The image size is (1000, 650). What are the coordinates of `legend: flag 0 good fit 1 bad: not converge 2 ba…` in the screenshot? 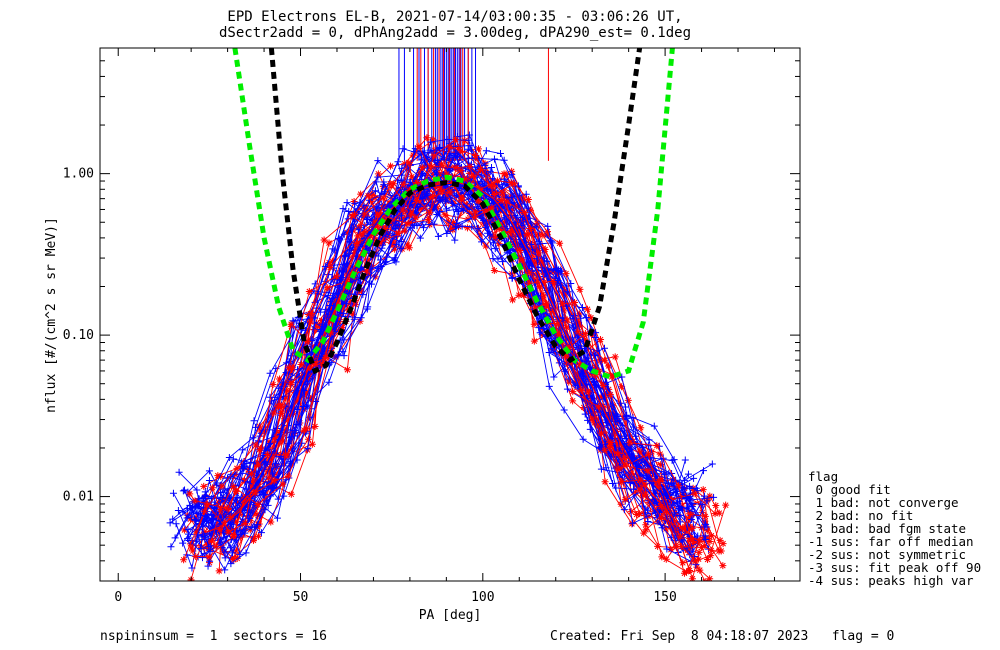 It's located at (894, 528).